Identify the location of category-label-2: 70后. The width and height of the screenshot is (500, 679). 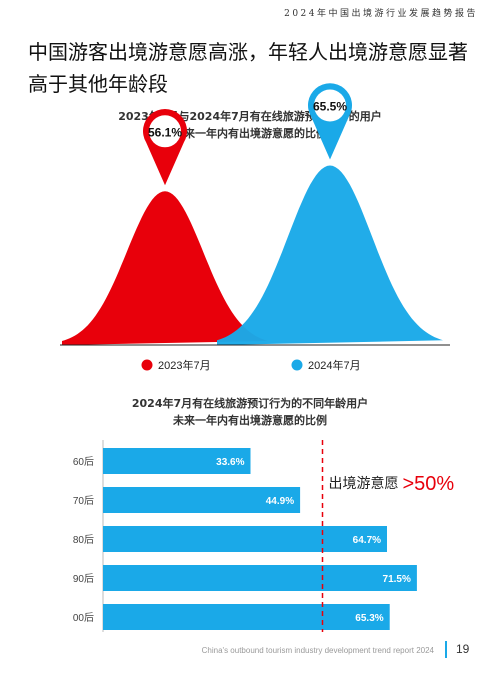
(83, 501).